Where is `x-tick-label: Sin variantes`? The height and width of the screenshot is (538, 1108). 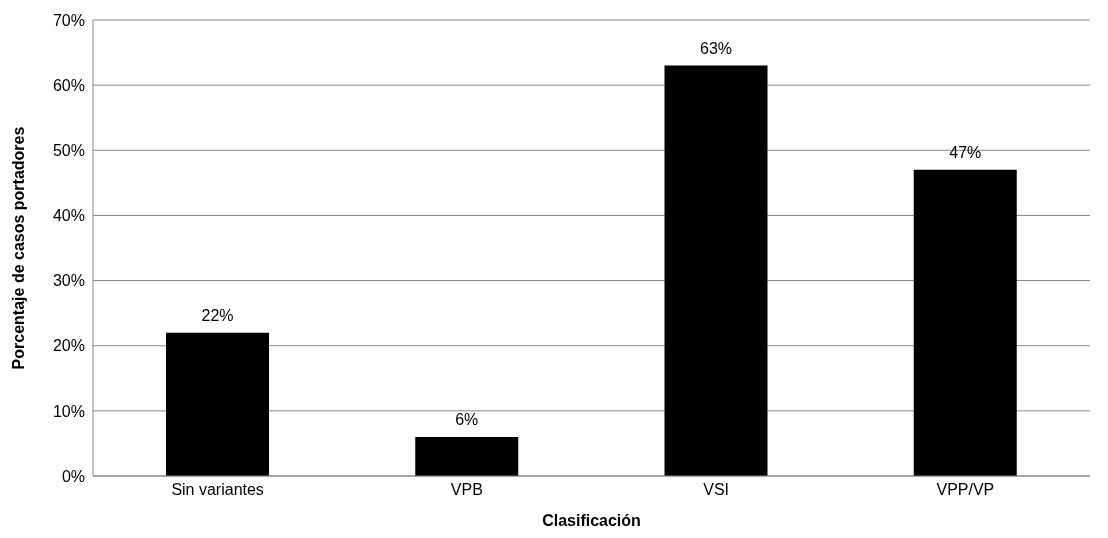 x-tick-label: Sin variantes is located at coordinates (217, 490).